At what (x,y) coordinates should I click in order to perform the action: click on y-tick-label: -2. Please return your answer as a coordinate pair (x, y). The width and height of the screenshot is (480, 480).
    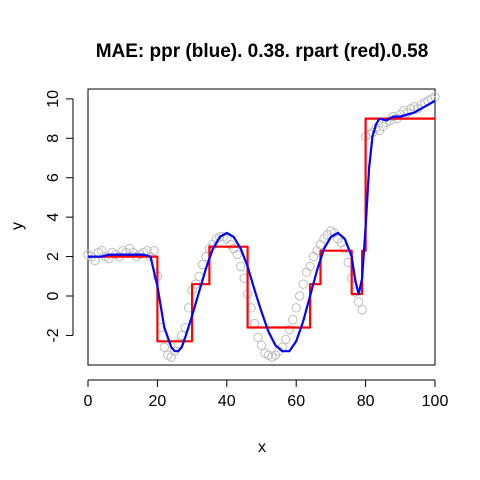
    Looking at the image, I should click on (53, 335).